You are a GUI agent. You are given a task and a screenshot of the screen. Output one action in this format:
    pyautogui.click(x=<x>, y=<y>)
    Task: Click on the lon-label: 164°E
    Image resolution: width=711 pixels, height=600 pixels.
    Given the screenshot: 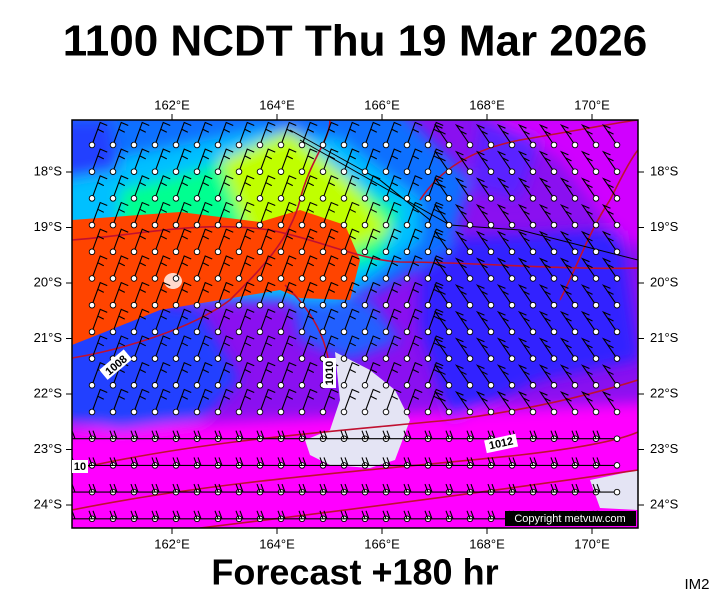 What is the action you would take?
    pyautogui.click(x=277, y=104)
    